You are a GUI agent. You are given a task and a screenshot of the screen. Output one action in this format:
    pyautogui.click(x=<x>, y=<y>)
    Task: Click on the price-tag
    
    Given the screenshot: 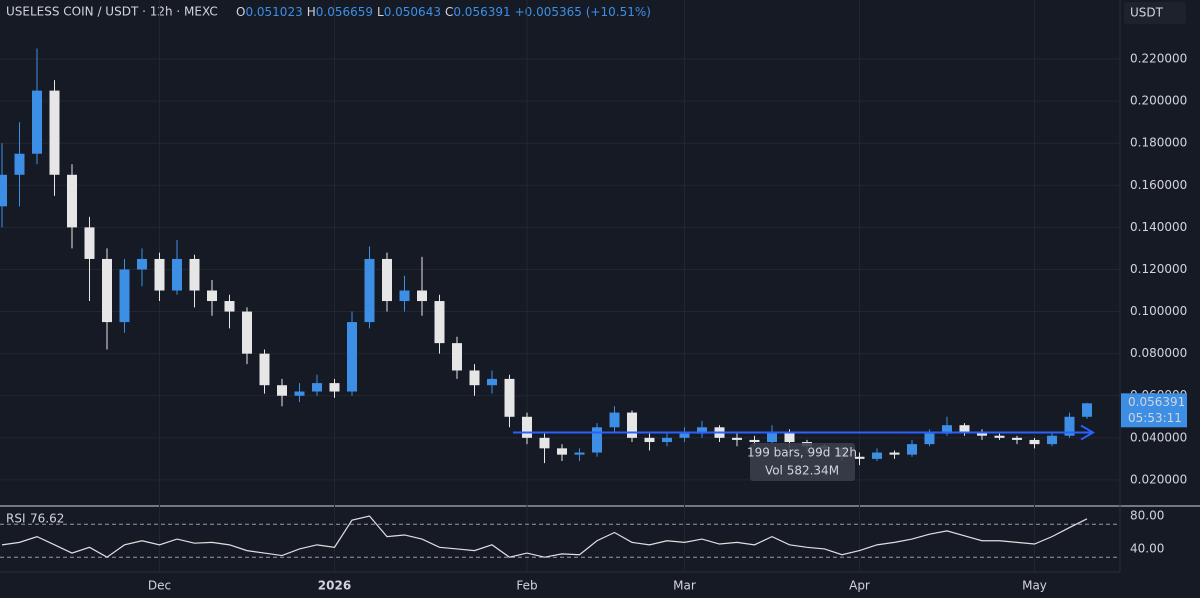 What is the action you would take?
    pyautogui.click(x=1154, y=410)
    